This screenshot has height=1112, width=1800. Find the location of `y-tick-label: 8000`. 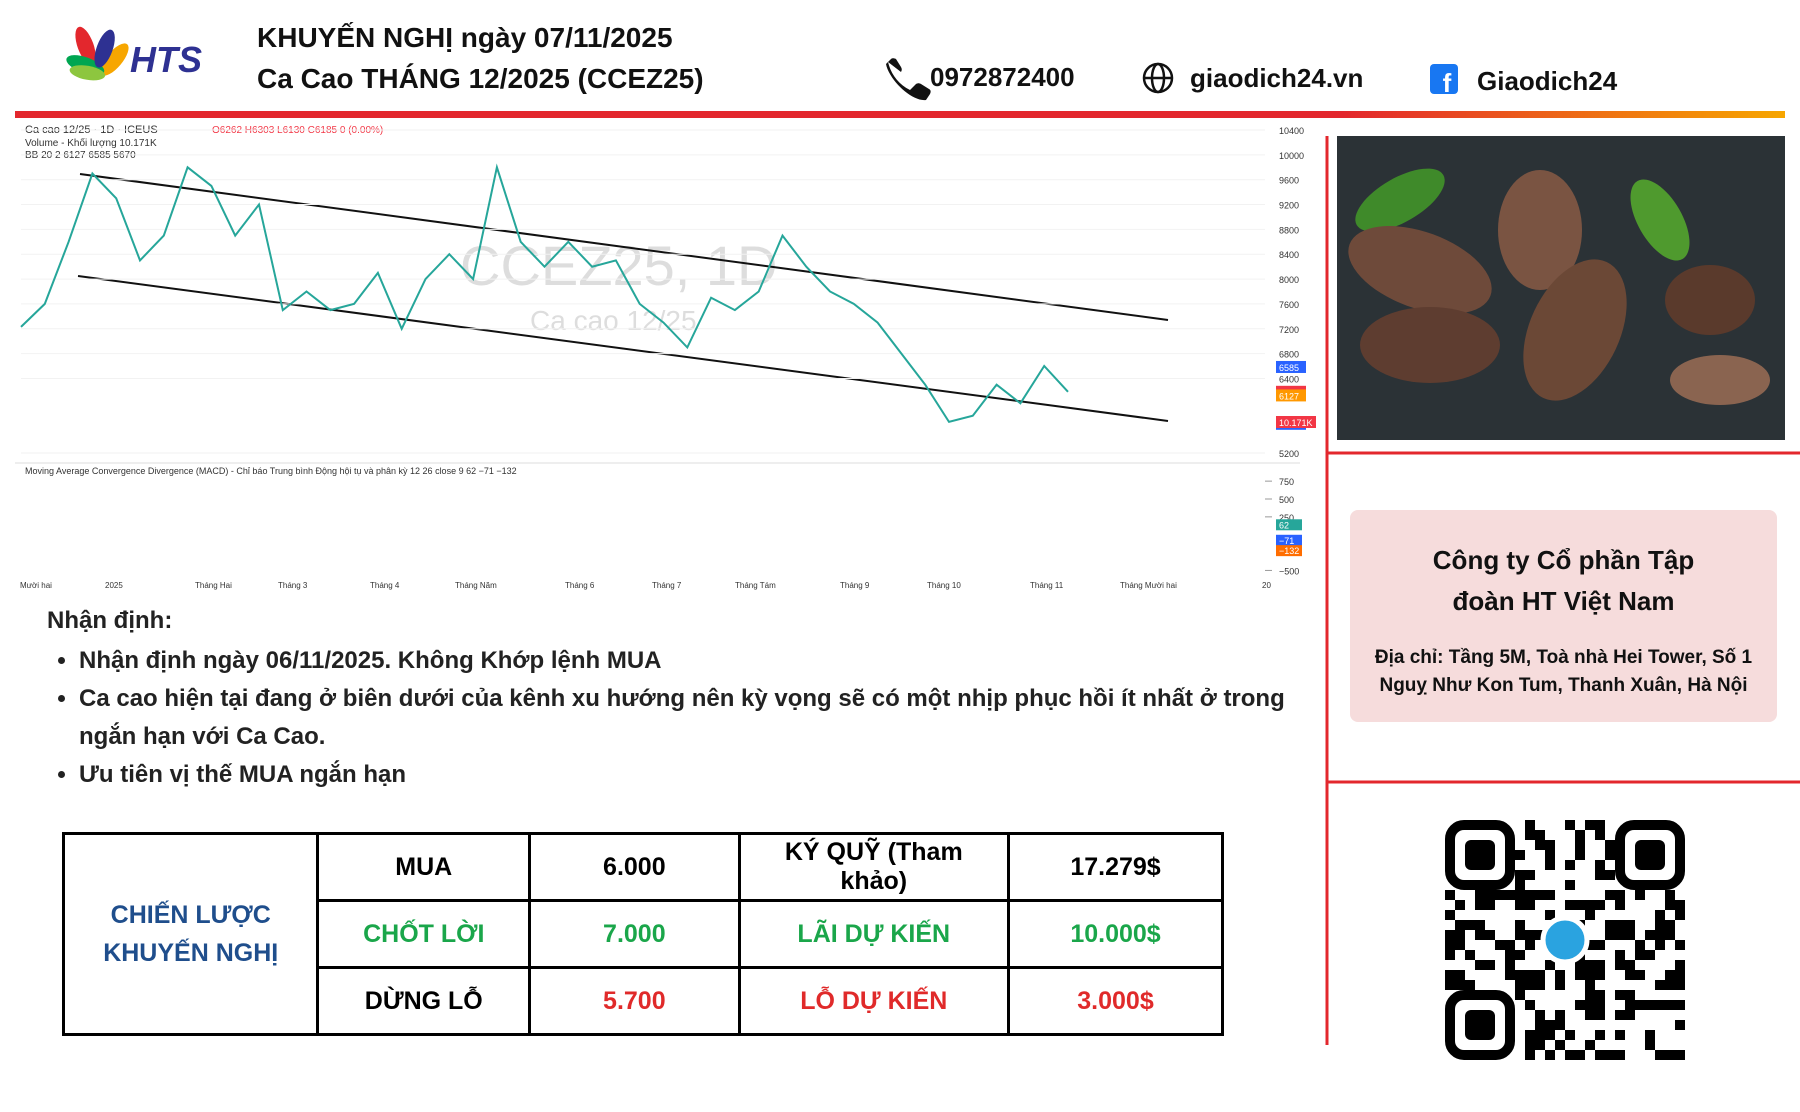

y-tick-label: 8000 is located at coordinates (1289, 280).